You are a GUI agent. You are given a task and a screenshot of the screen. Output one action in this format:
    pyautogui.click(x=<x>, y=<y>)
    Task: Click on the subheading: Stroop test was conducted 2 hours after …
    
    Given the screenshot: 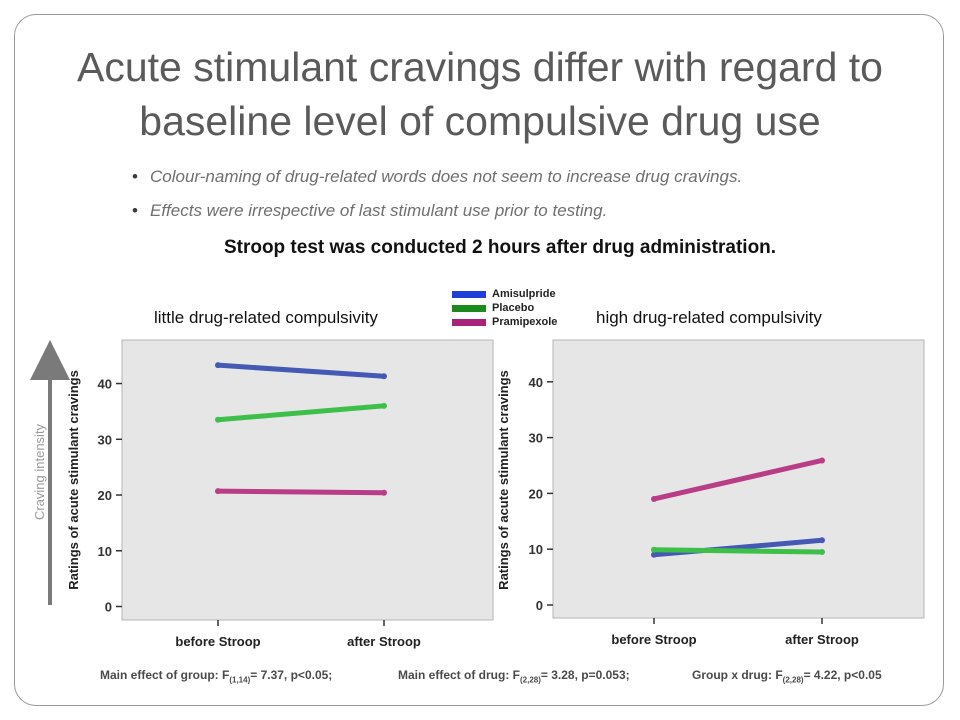 What is the action you would take?
    pyautogui.click(x=500, y=247)
    